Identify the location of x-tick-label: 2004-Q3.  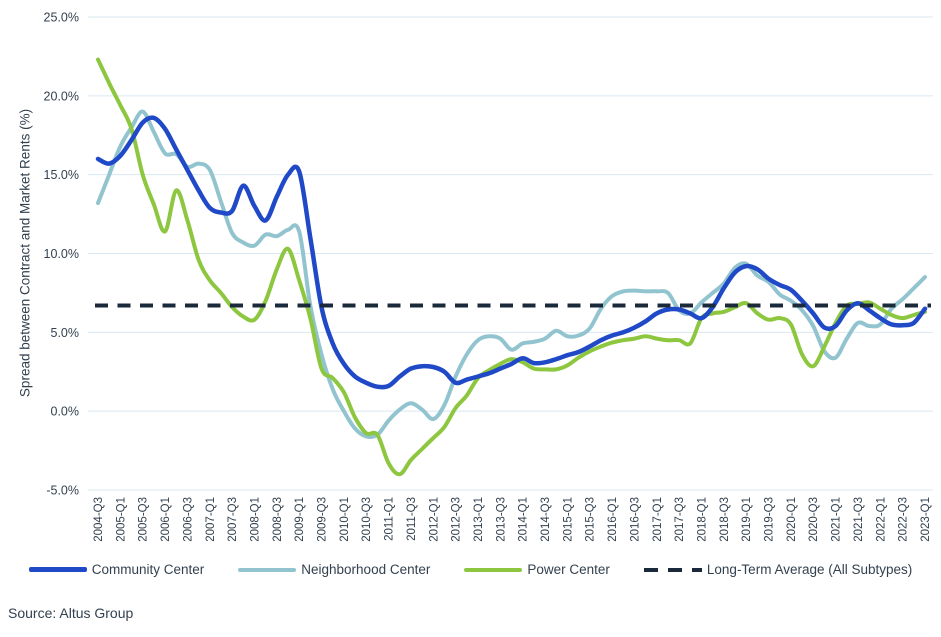
(99, 519).